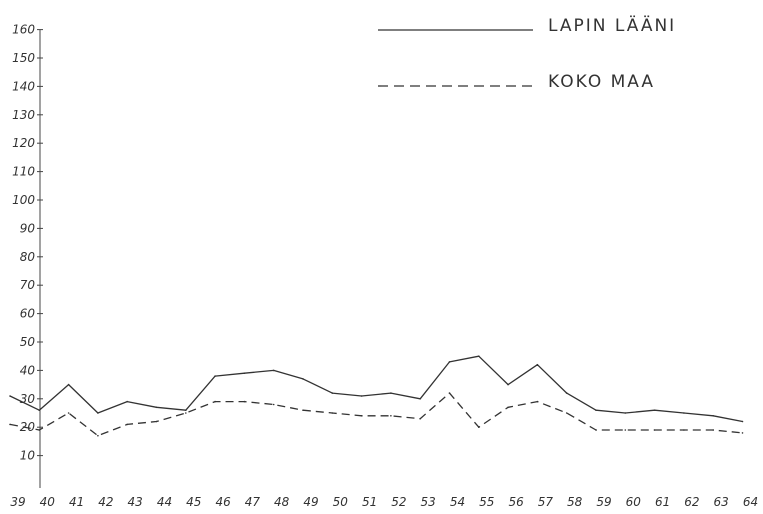  I want to click on y-tick-label: 110, so click(23, 172).